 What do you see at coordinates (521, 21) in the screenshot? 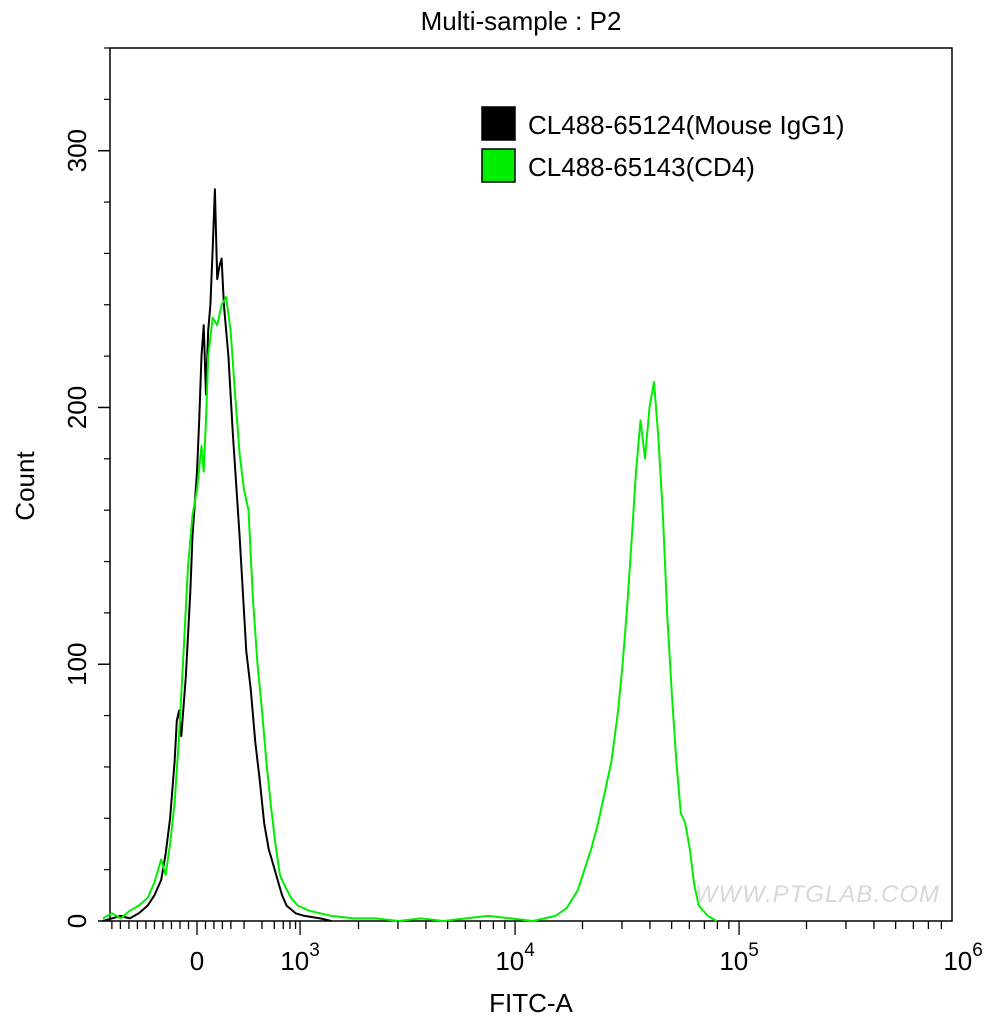
I see `chart-title: Multi-sample : P2` at bounding box center [521, 21].